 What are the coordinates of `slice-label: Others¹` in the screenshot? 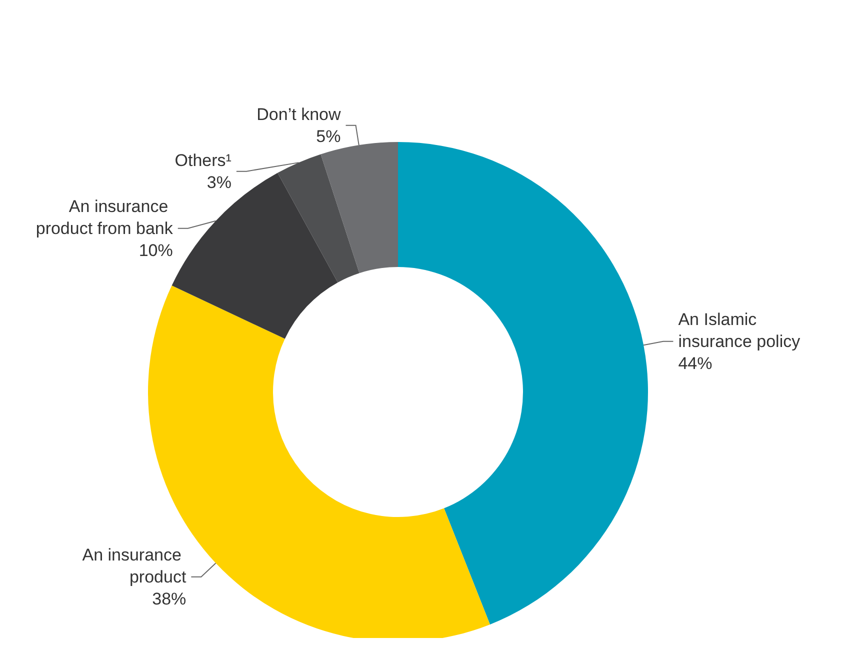 It's located at (203, 160).